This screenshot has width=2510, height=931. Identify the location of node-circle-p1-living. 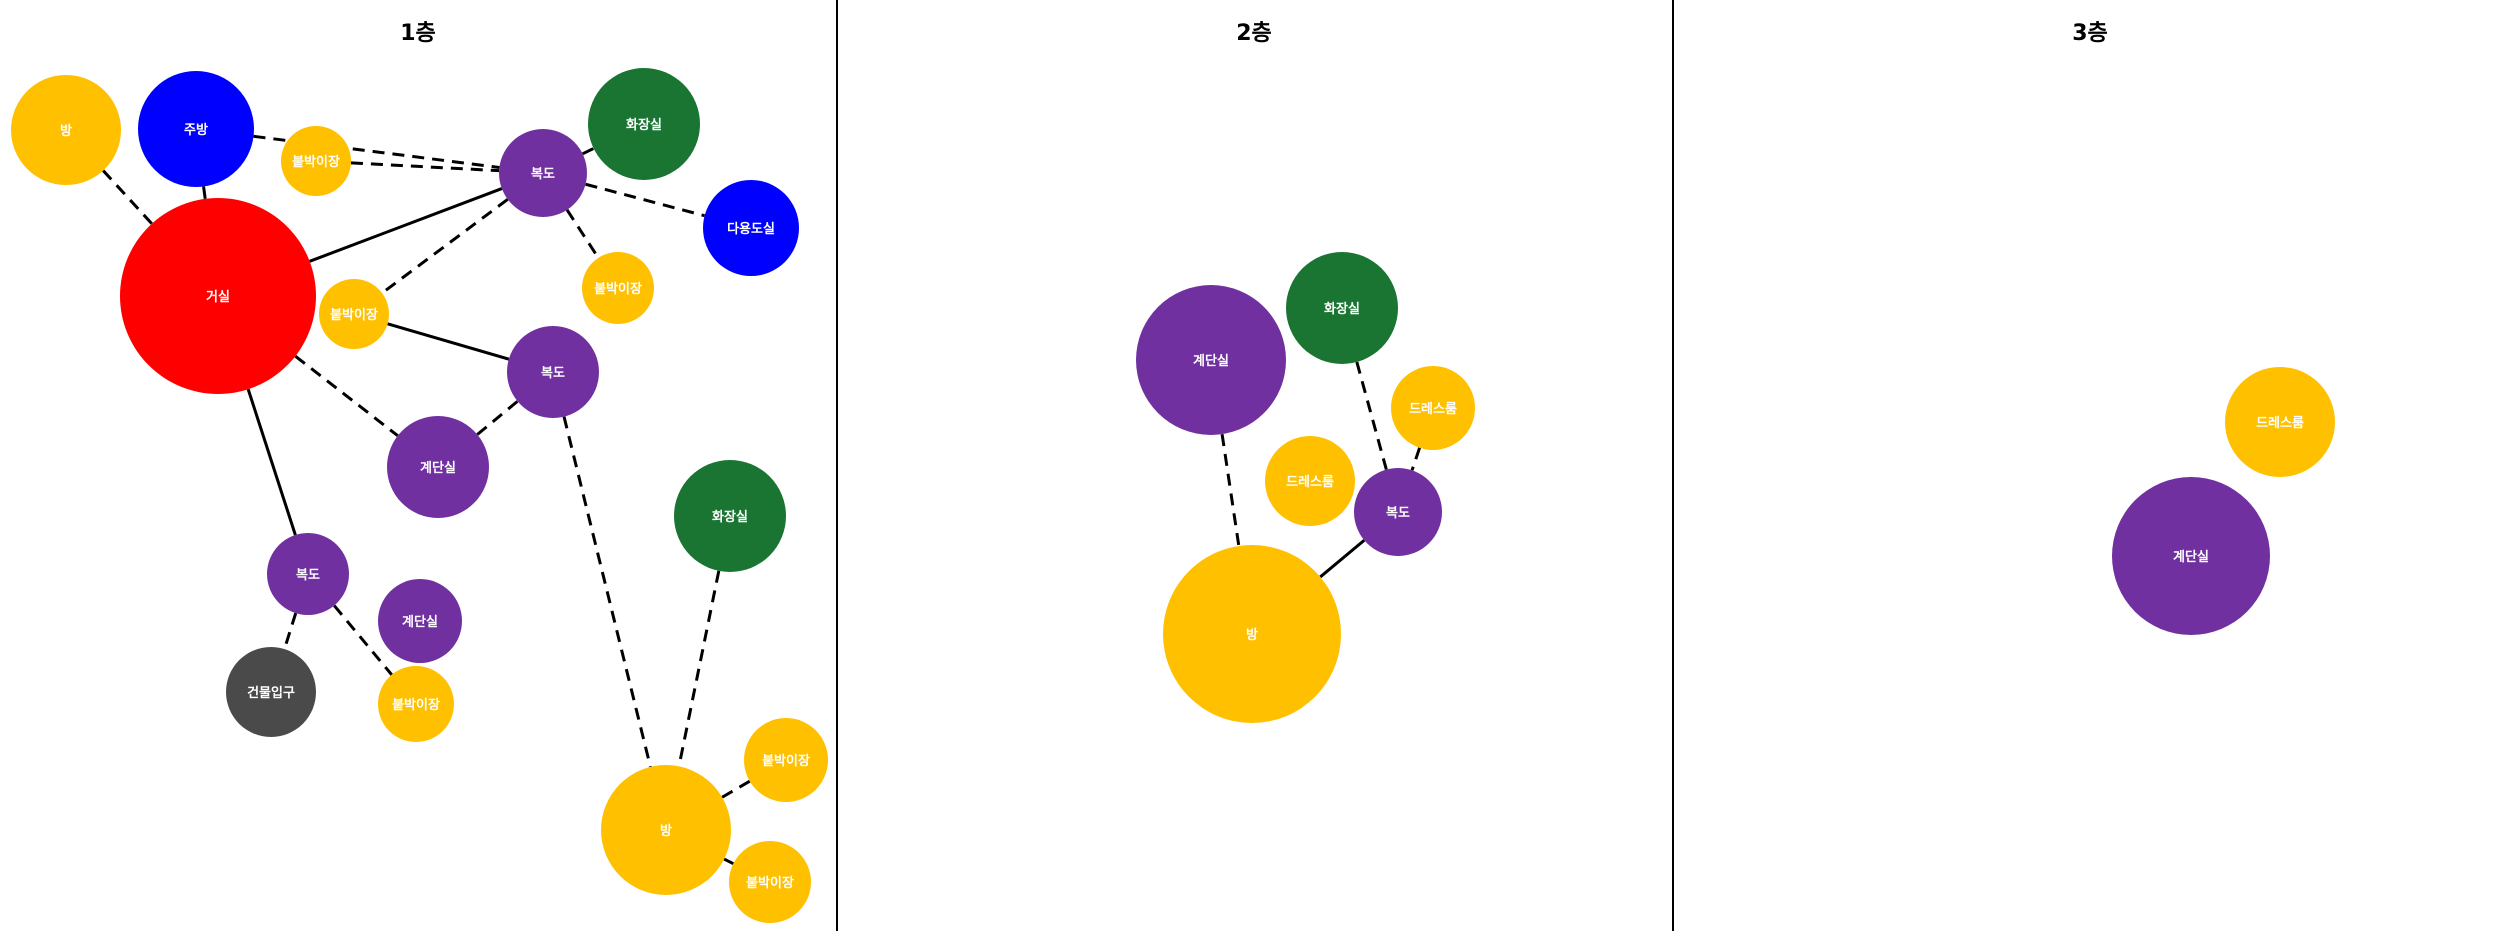
(218, 296).